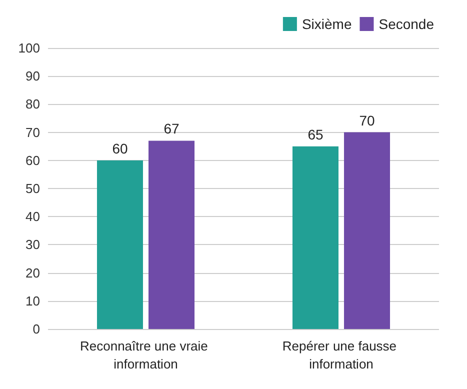  Describe the element at coordinates (341, 355) in the screenshot. I see `x-tick-label: Repérer une fausse information` at that location.